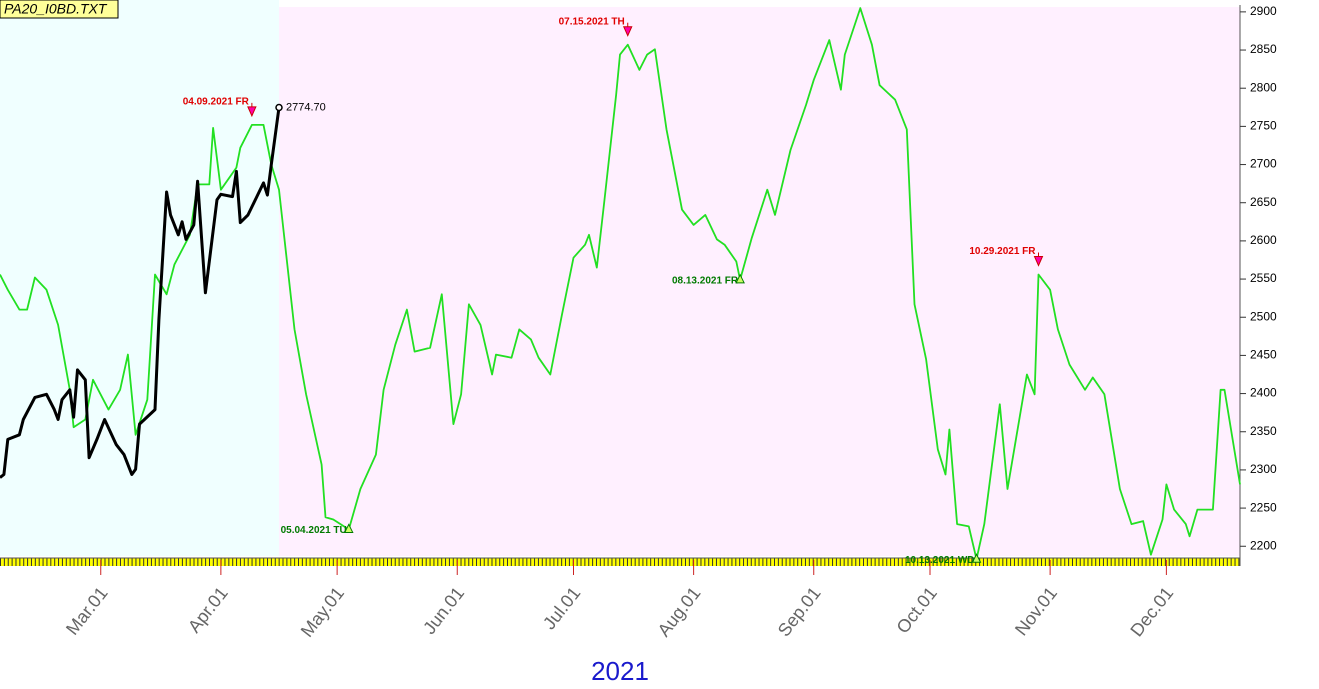 Image resolution: width=1319 pixels, height=689 pixels. Describe the element at coordinates (1263, 545) in the screenshot. I see `y-tick-label: 2200` at that location.